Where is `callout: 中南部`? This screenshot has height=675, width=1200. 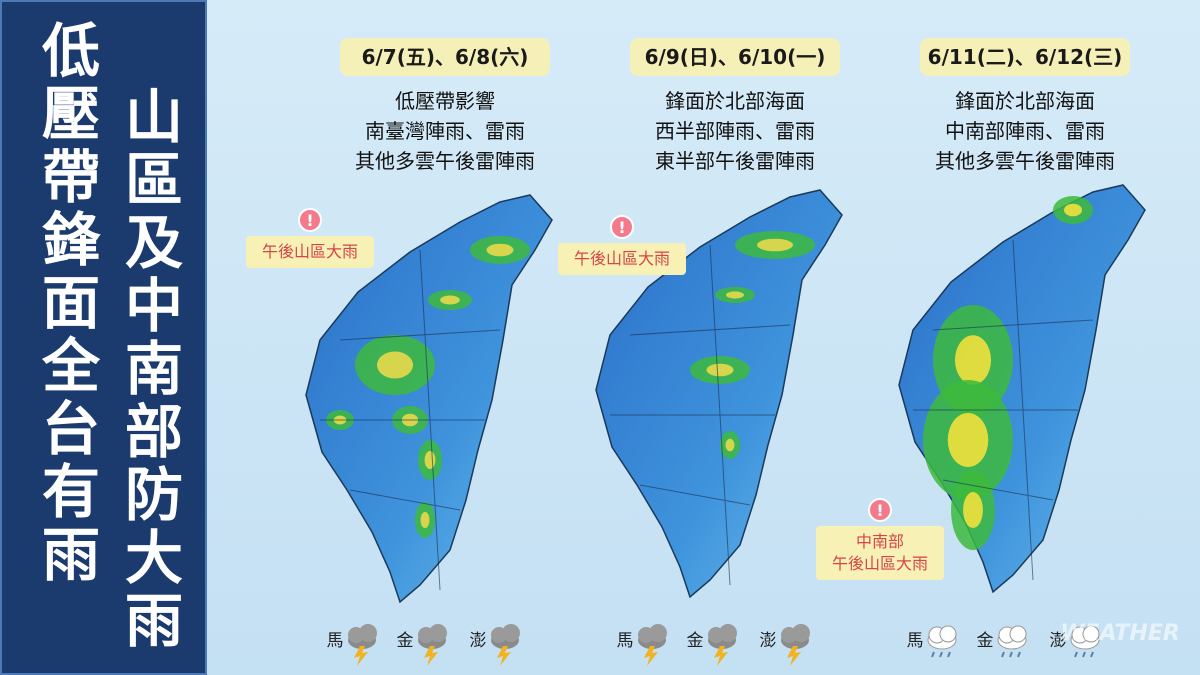 callout: 中南部 is located at coordinates (880, 541).